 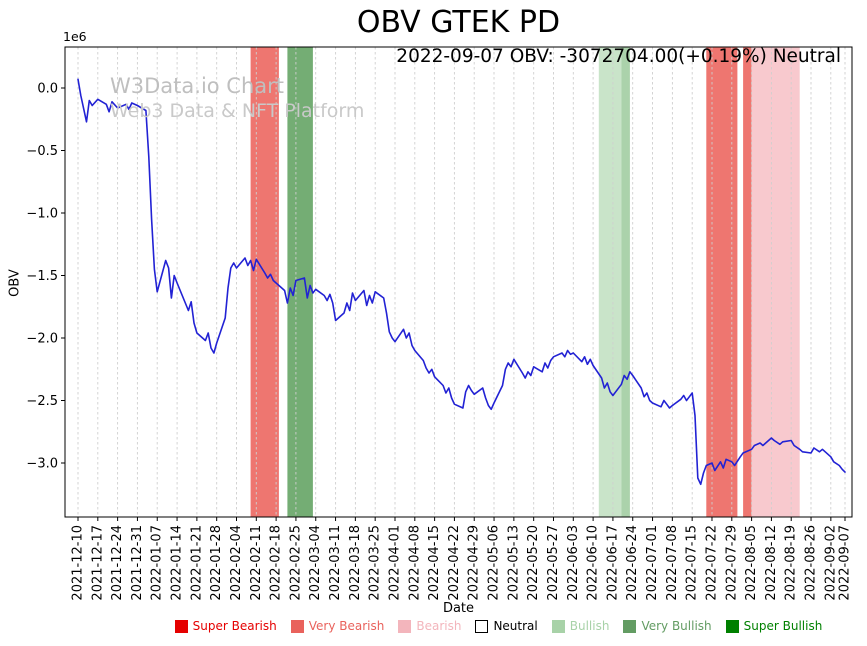 I want to click on x-tick-label: 2022-05-27, so click(x=553, y=563).